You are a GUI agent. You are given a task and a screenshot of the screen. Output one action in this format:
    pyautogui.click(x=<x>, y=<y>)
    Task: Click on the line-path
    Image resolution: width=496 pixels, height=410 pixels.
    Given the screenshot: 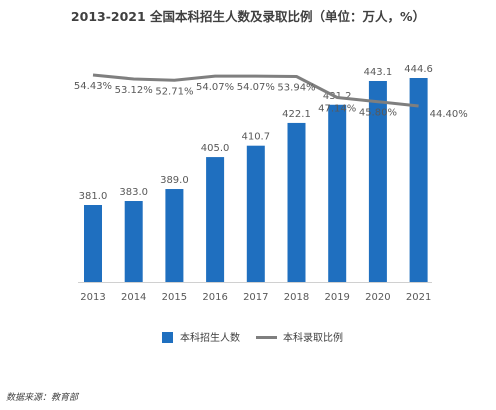 What is the action you would take?
    pyautogui.click(x=255, y=90)
    